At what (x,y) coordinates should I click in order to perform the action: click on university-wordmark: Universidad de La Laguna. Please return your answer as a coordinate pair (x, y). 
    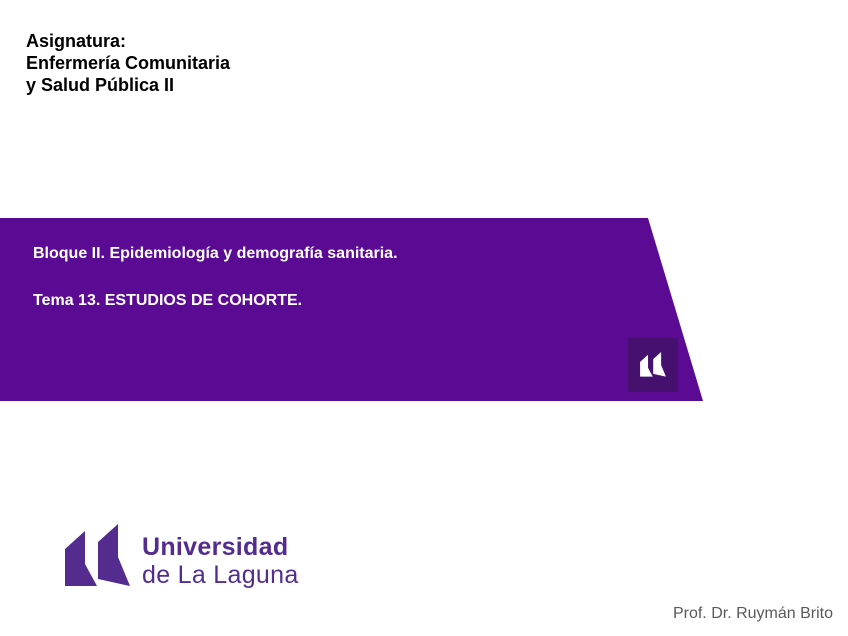
    Looking at the image, I should click on (220, 561).